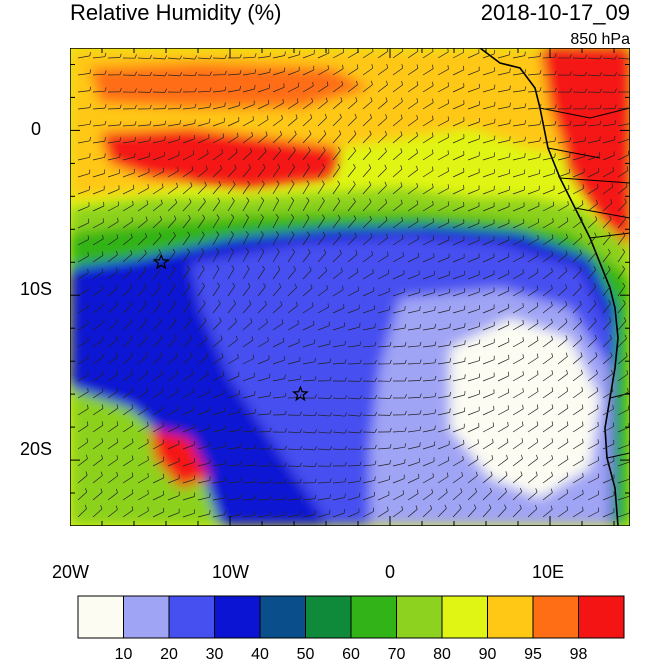  What do you see at coordinates (351, 617) in the screenshot?
I see `colorbar` at bounding box center [351, 617].